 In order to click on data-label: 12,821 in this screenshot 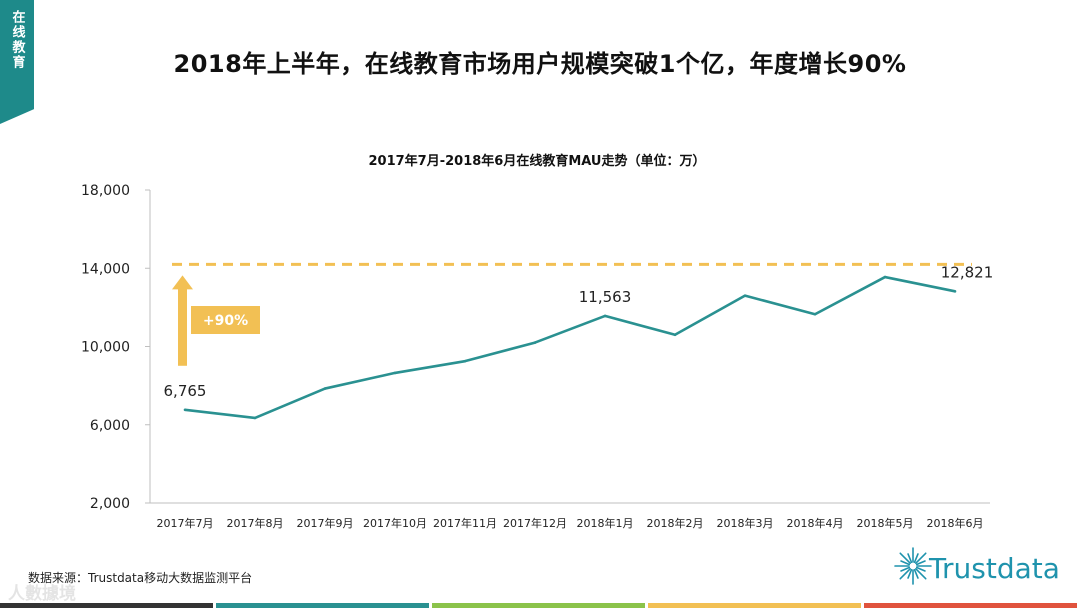, I will do `click(967, 272)`.